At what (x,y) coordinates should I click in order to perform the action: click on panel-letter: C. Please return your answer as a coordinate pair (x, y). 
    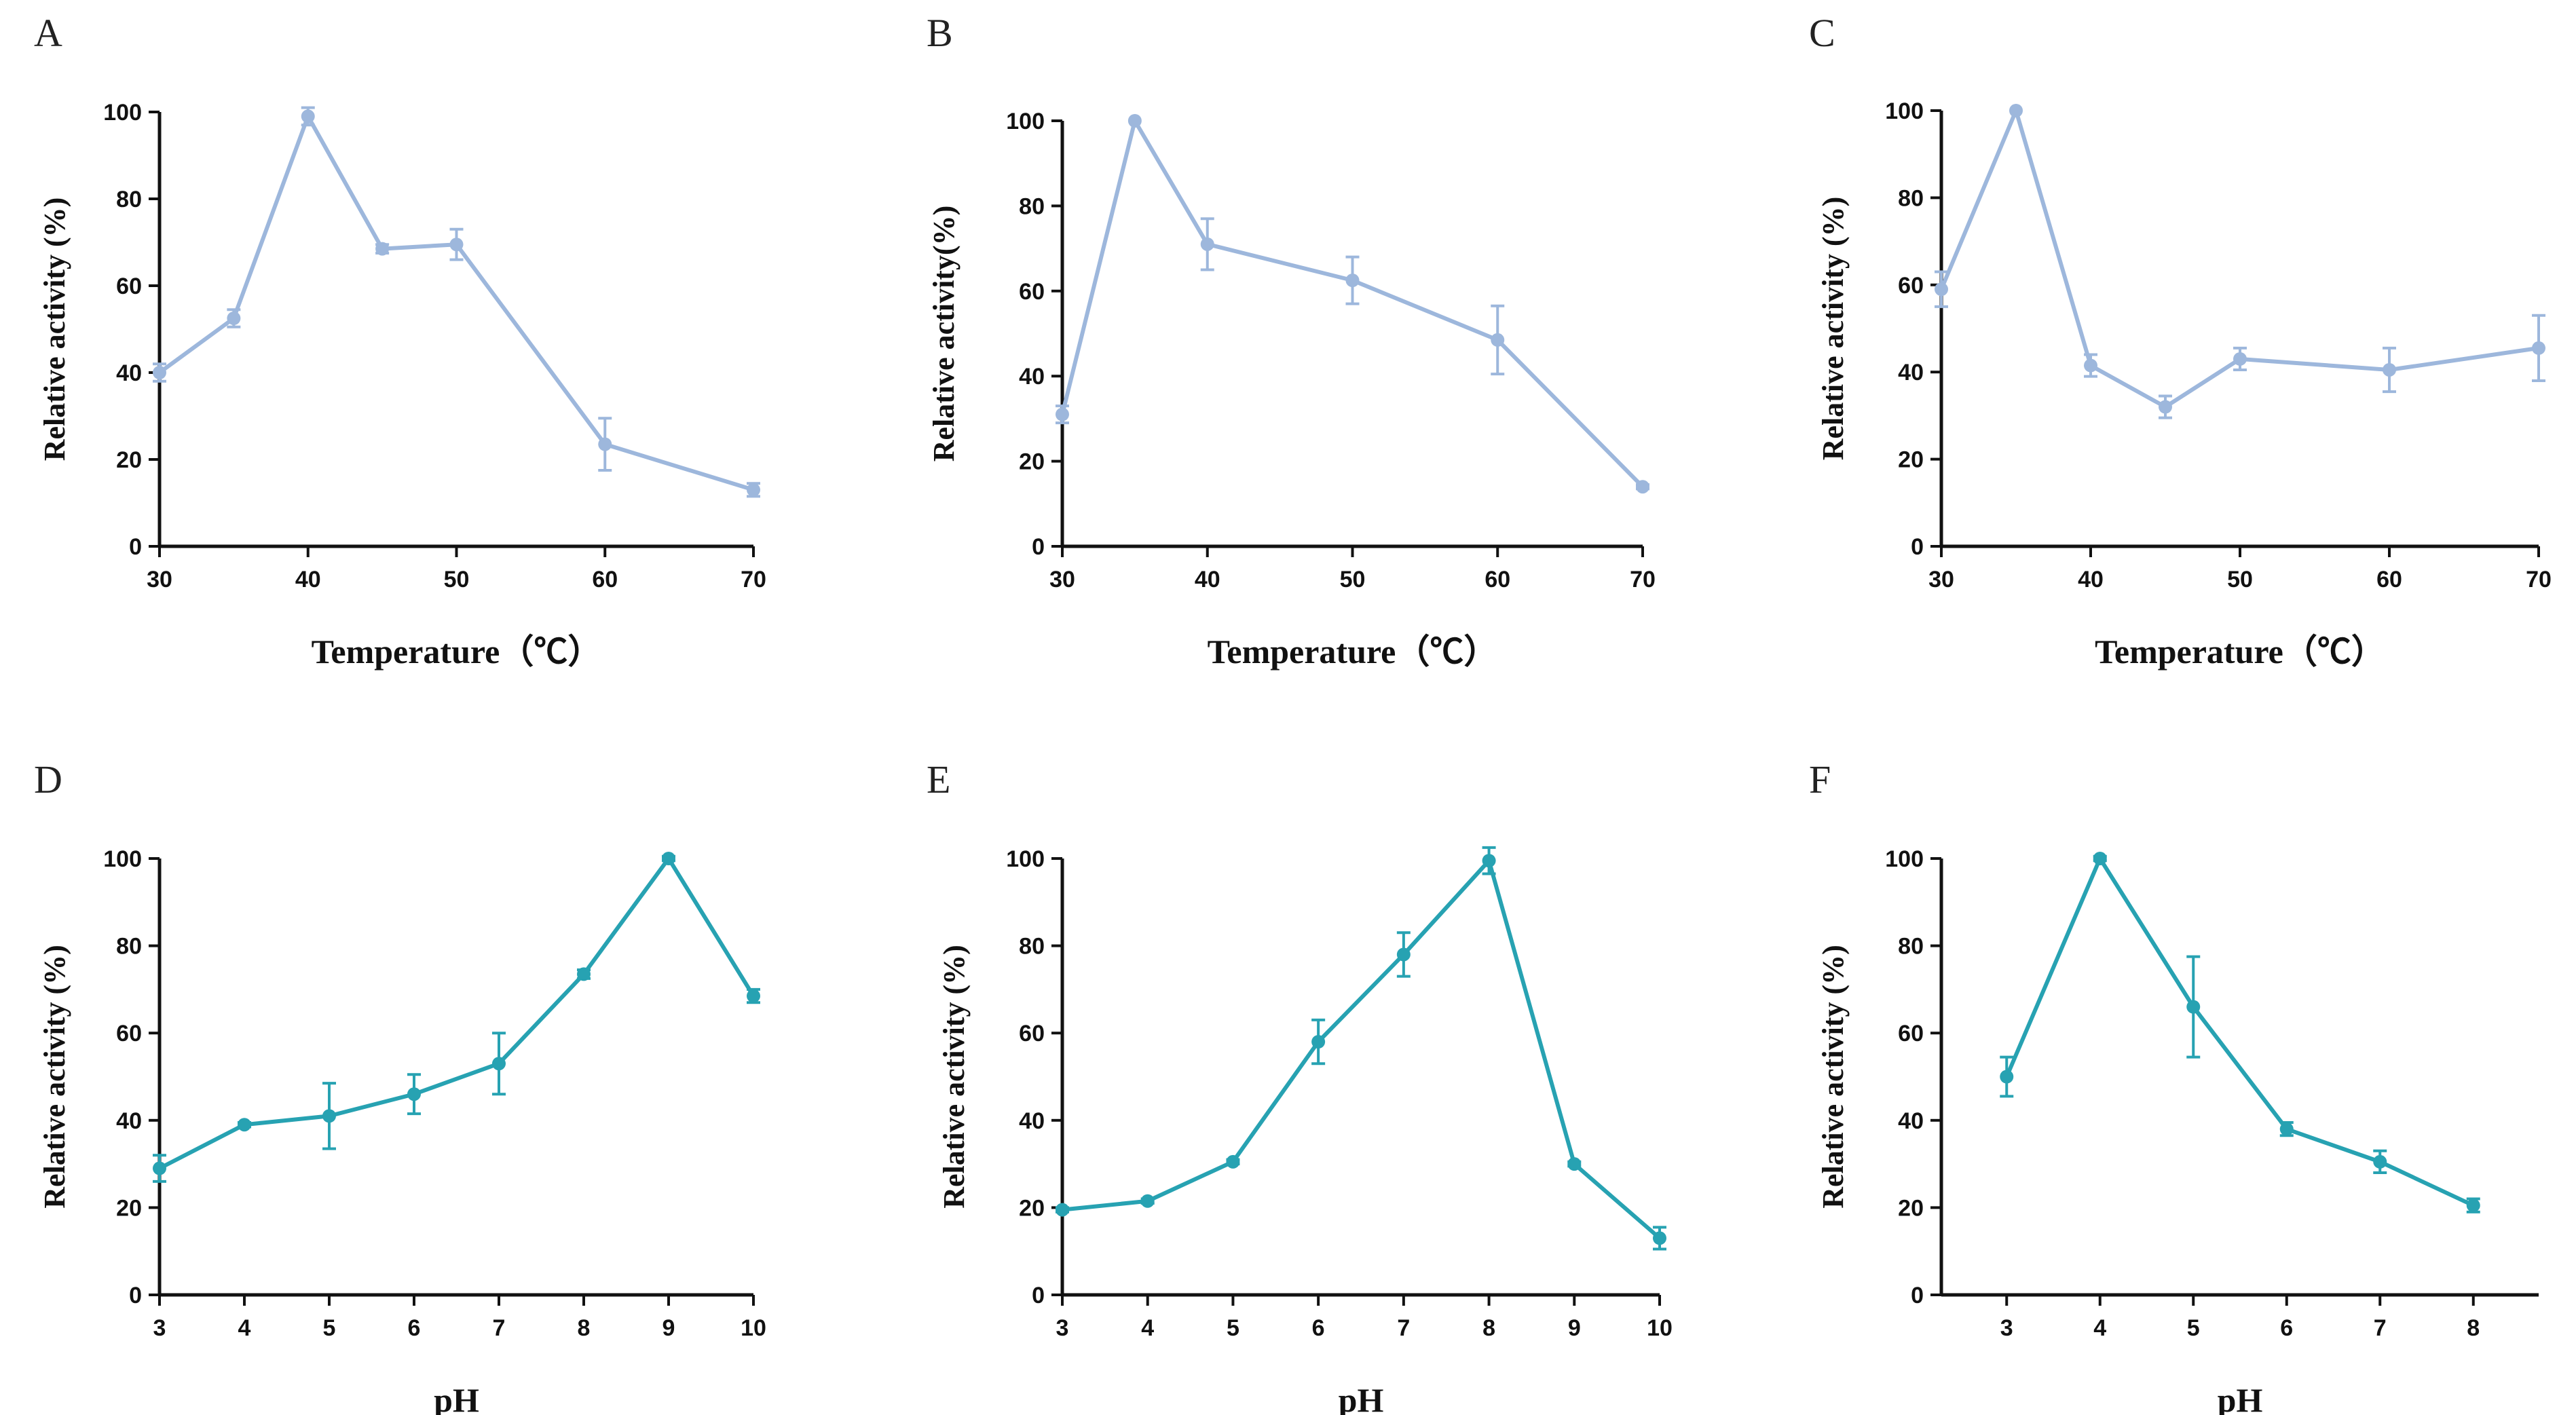
    Looking at the image, I should click on (1822, 33).